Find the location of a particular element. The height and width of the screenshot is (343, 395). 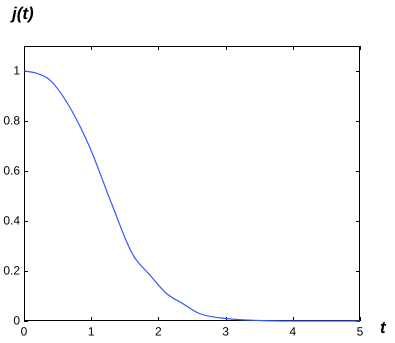

x-tick-label: 2 is located at coordinates (158, 331).